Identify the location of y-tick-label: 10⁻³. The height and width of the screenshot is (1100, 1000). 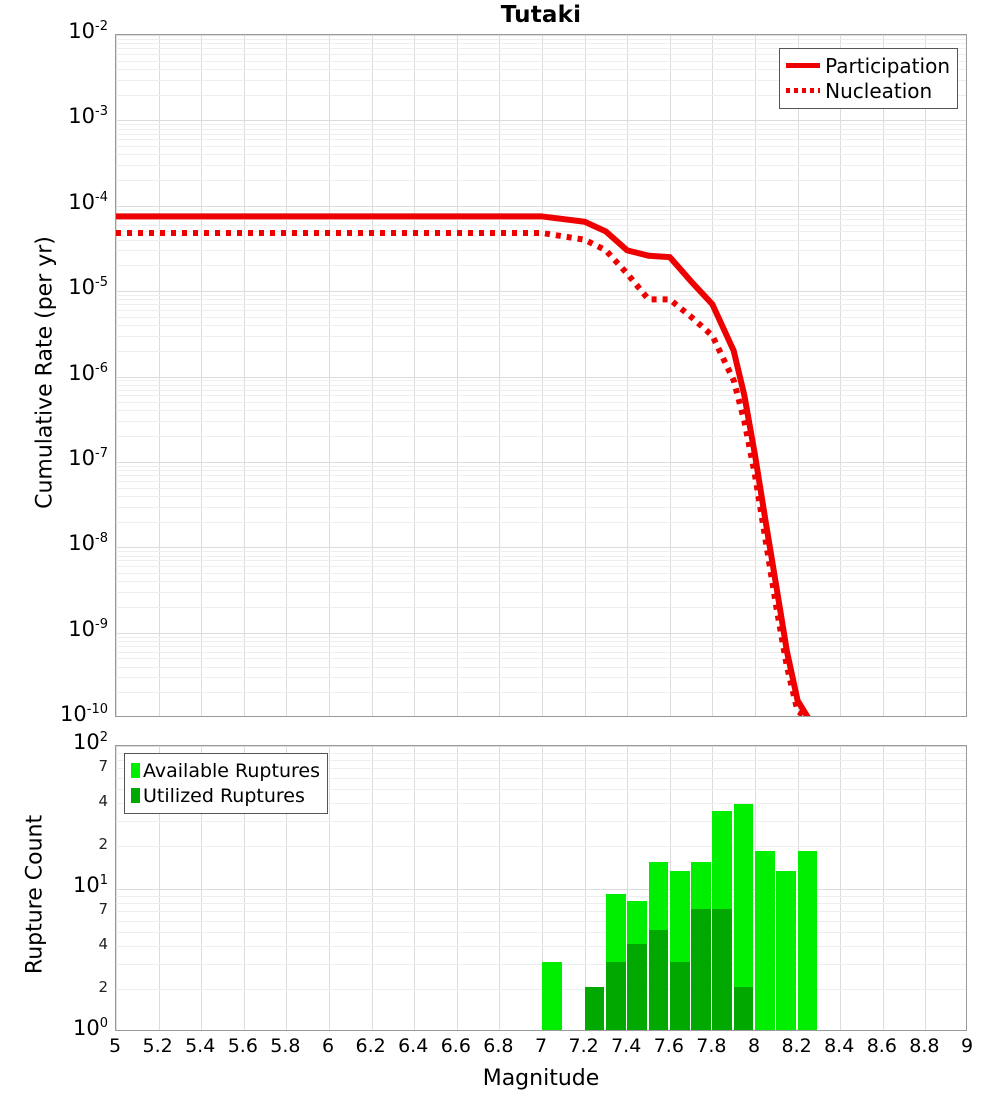
(88, 116).